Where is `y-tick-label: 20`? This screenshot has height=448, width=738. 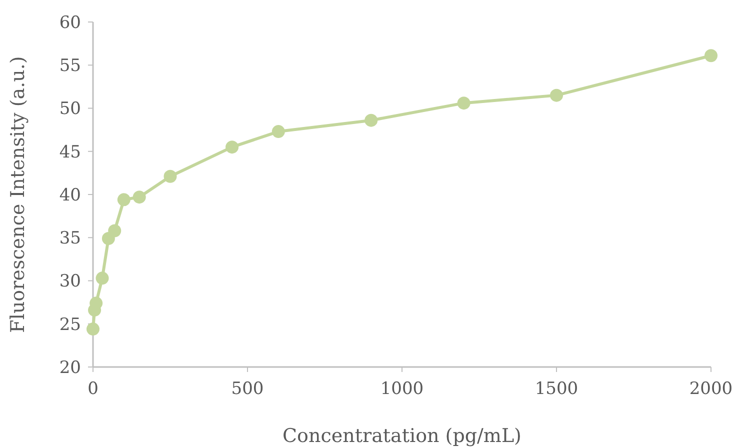
y-tick-label: 20 is located at coordinates (70, 368).